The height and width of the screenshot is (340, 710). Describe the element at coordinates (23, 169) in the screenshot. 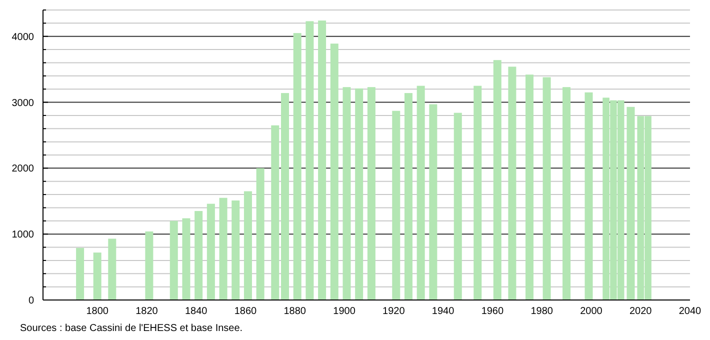

I see `y-tick-label: 2000` at that location.